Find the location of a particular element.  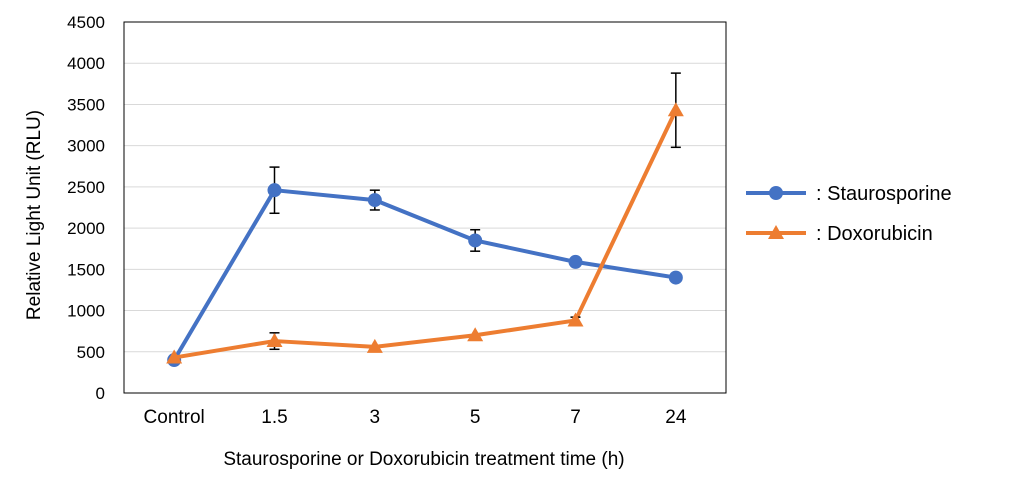

x-tick-label: 7 is located at coordinates (575, 417).